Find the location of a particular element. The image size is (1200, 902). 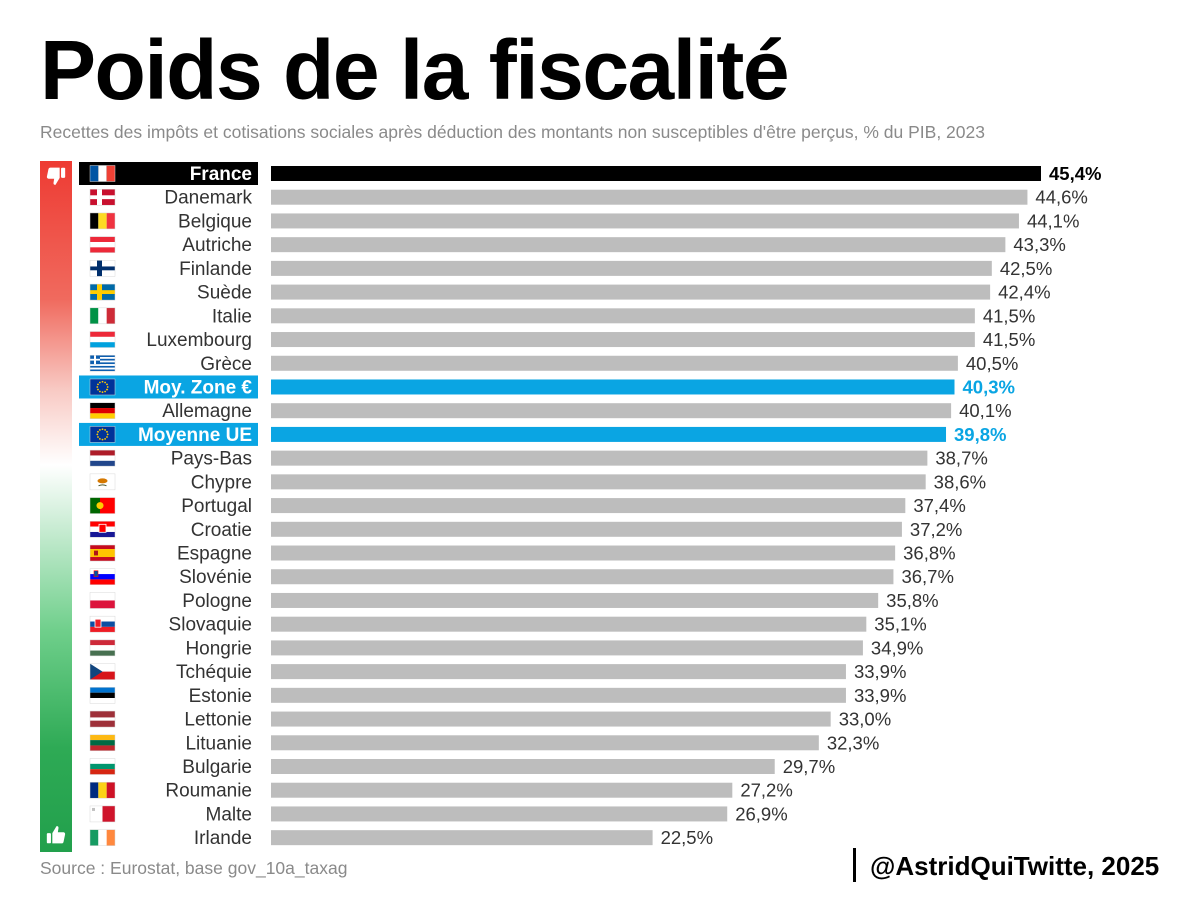

bar-row: Tchéquie 33,9% is located at coordinates (497, 672).